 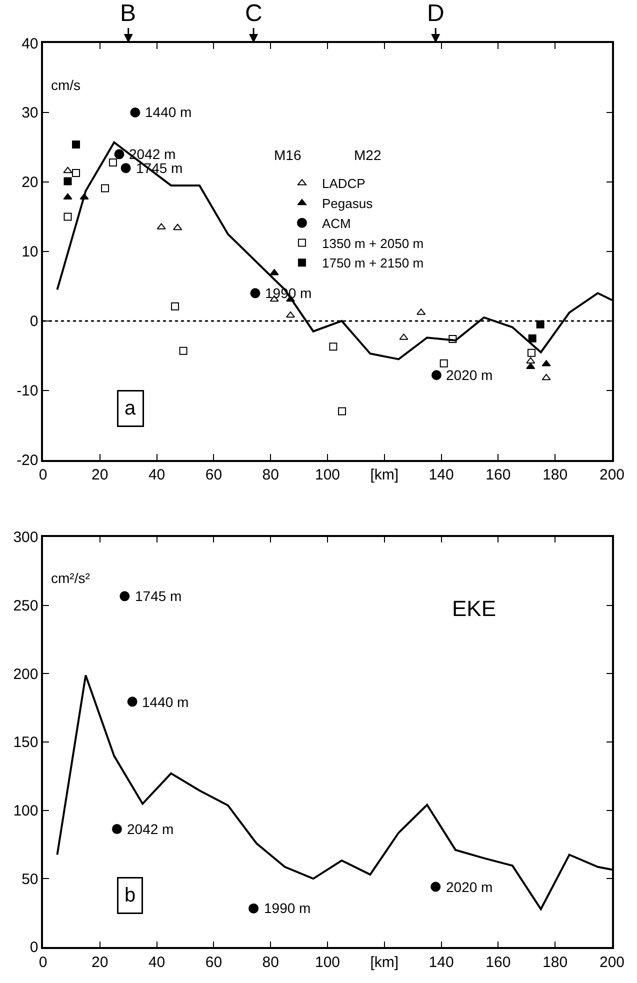 I want to click on annotation: 1745 m, so click(x=158, y=596).